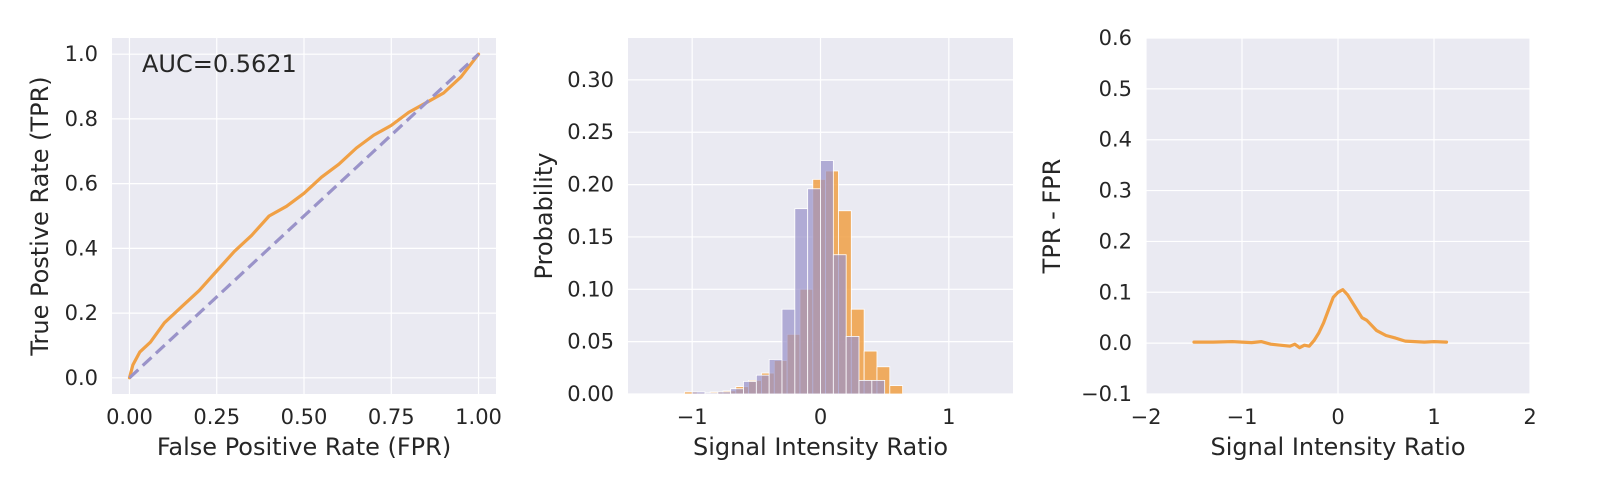  I want to click on y-tick-label: 1.0, so click(81, 54).